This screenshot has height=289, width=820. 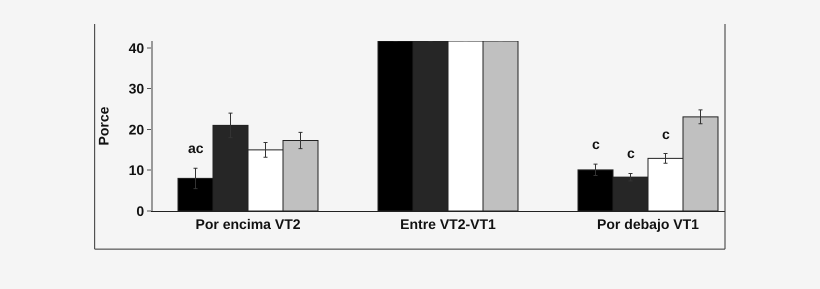 What do you see at coordinates (448, 224) in the screenshot?
I see `x-tick-label: Entre VT2-VT1` at bounding box center [448, 224].